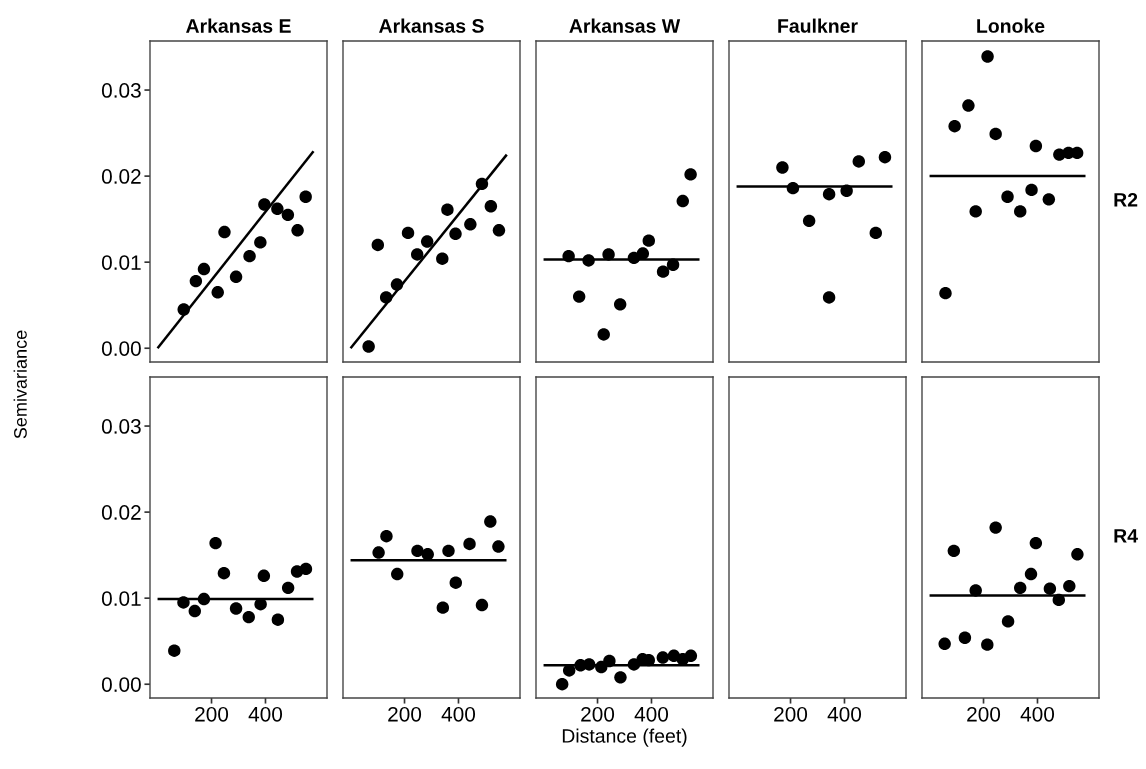 The height and width of the screenshot is (769, 1146). Describe the element at coordinates (1126, 199) in the screenshot. I see `text: R2` at that location.